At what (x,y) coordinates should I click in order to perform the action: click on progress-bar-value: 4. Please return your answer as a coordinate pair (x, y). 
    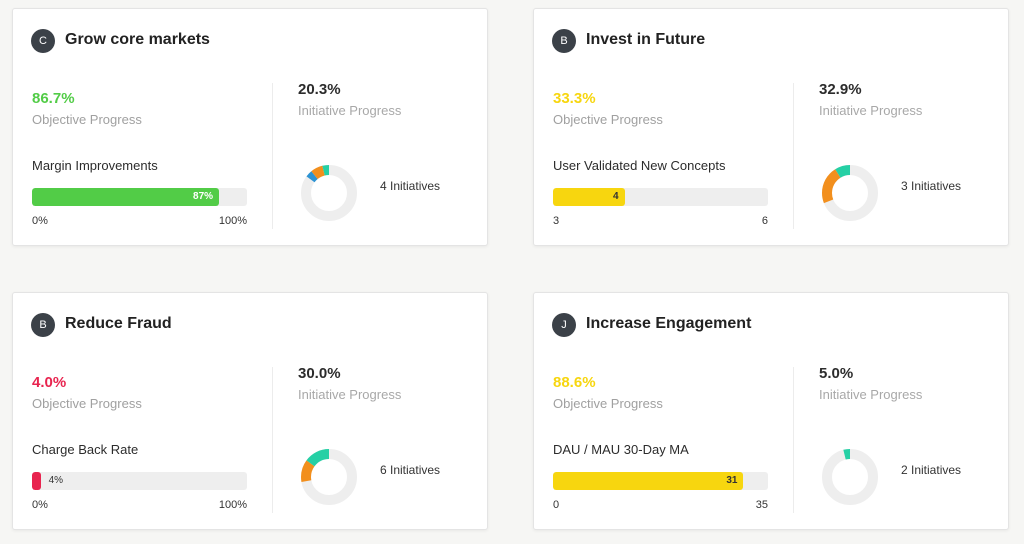
    Looking at the image, I should click on (616, 196).